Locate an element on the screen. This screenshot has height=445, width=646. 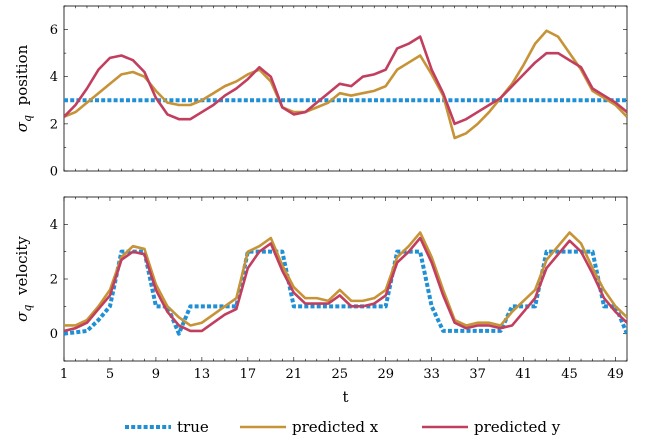
x-tick-label: 5 is located at coordinates (110, 374).